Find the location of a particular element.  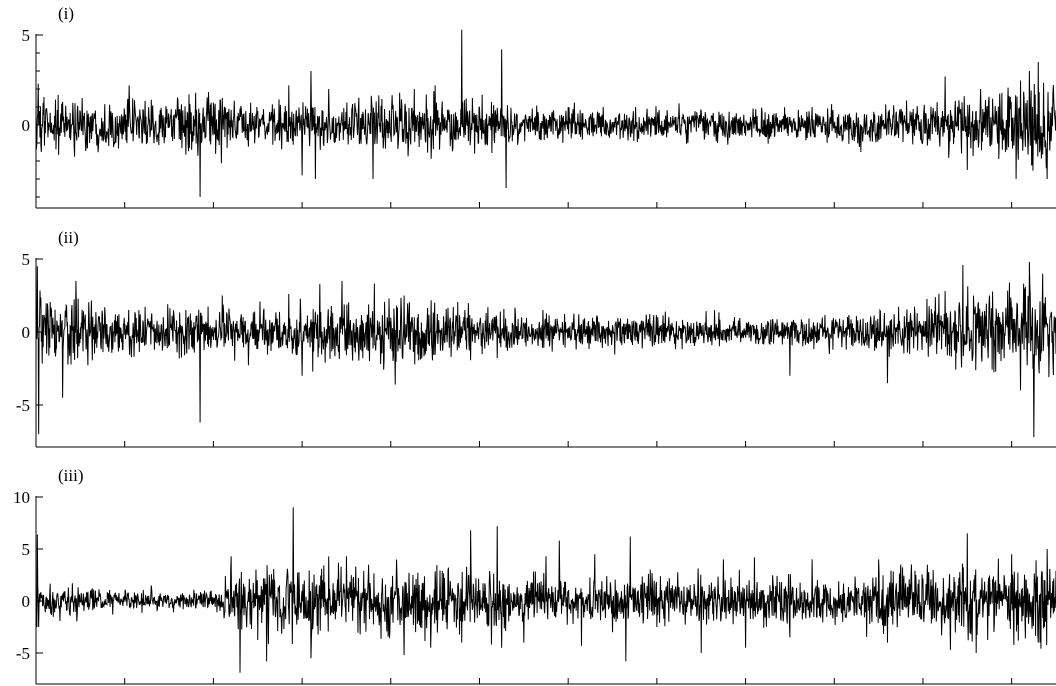

panel-label: (iii) is located at coordinates (71, 475).